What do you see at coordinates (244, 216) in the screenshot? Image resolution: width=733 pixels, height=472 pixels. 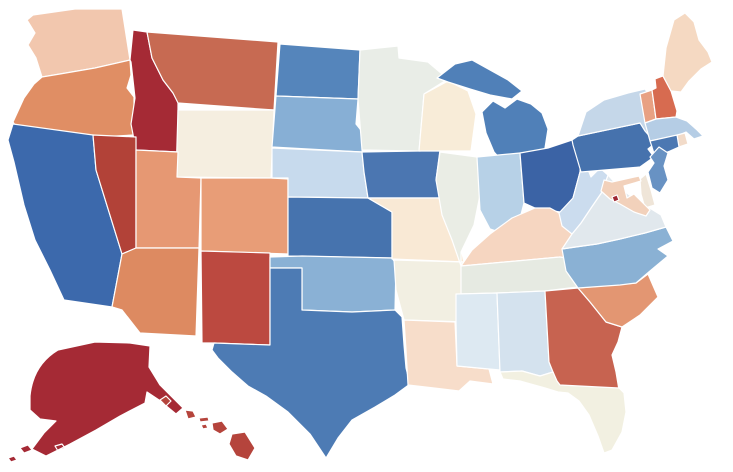 I see `state-colorado` at bounding box center [244, 216].